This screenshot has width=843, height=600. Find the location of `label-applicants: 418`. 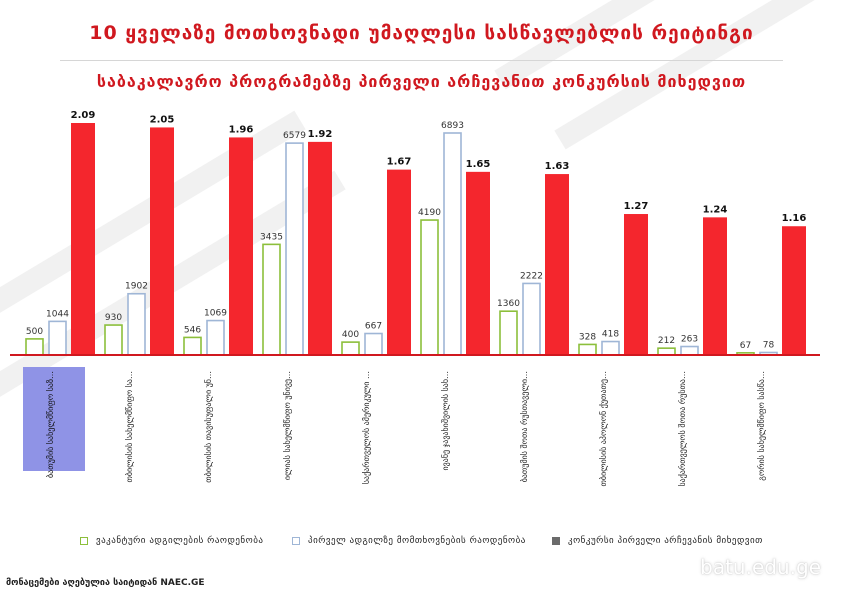

label-applicants: 418 is located at coordinates (610, 335).